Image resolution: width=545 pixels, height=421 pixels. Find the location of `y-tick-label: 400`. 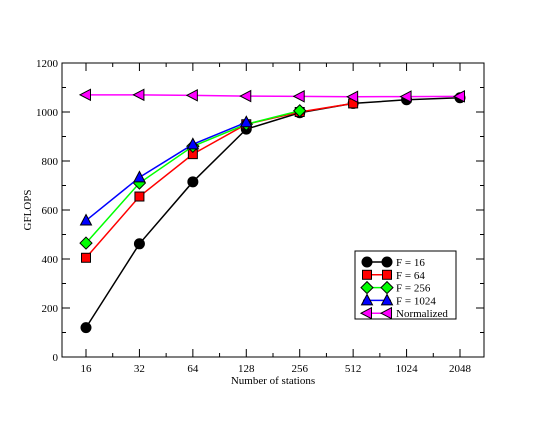

y-tick-label: 400 is located at coordinates (50, 260).